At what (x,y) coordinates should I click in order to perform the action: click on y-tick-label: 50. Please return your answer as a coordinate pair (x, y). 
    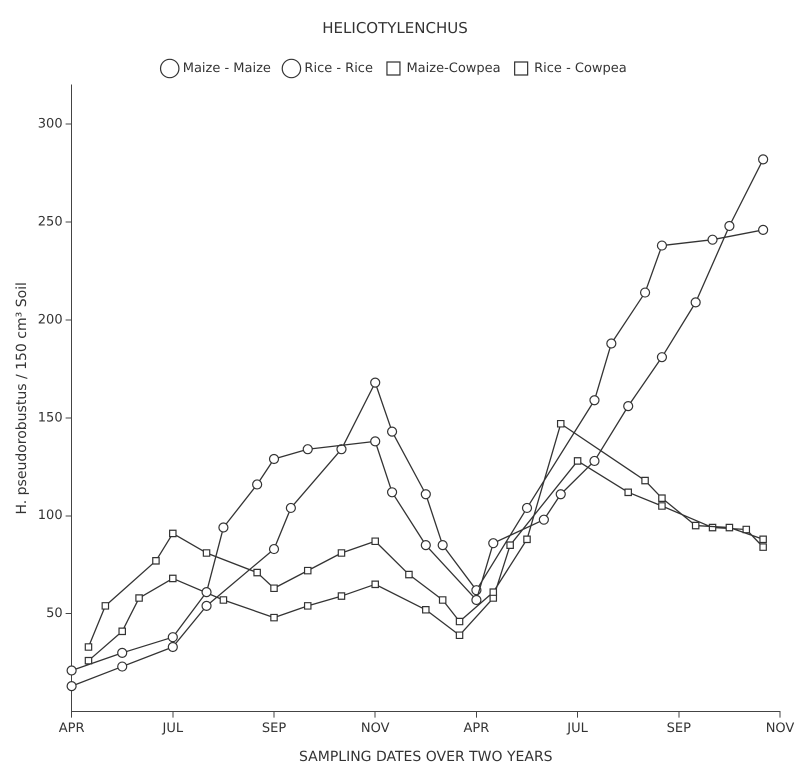
    Looking at the image, I should click on (54, 614).